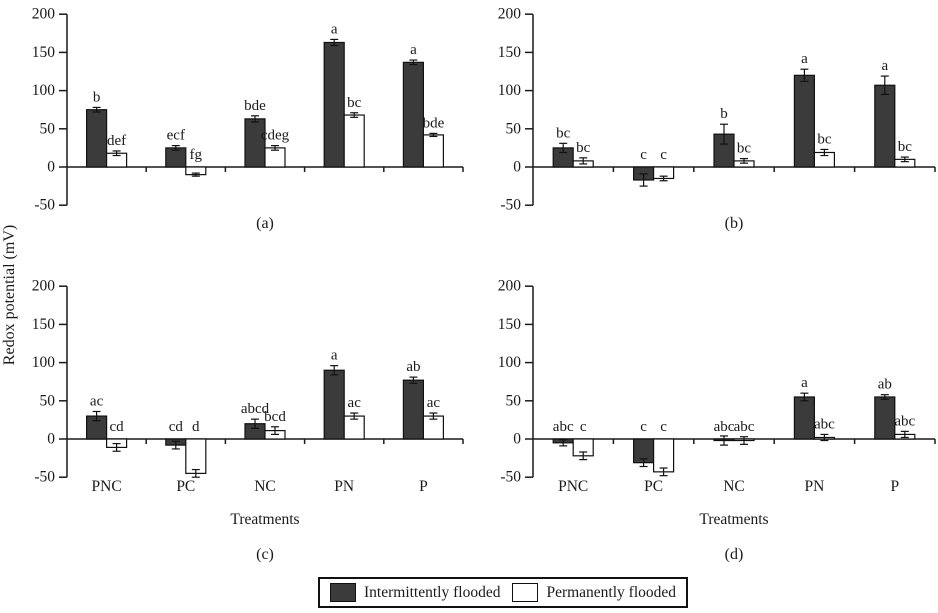 This screenshot has width=938, height=613. I want to click on significance-letter: d, so click(196, 427).